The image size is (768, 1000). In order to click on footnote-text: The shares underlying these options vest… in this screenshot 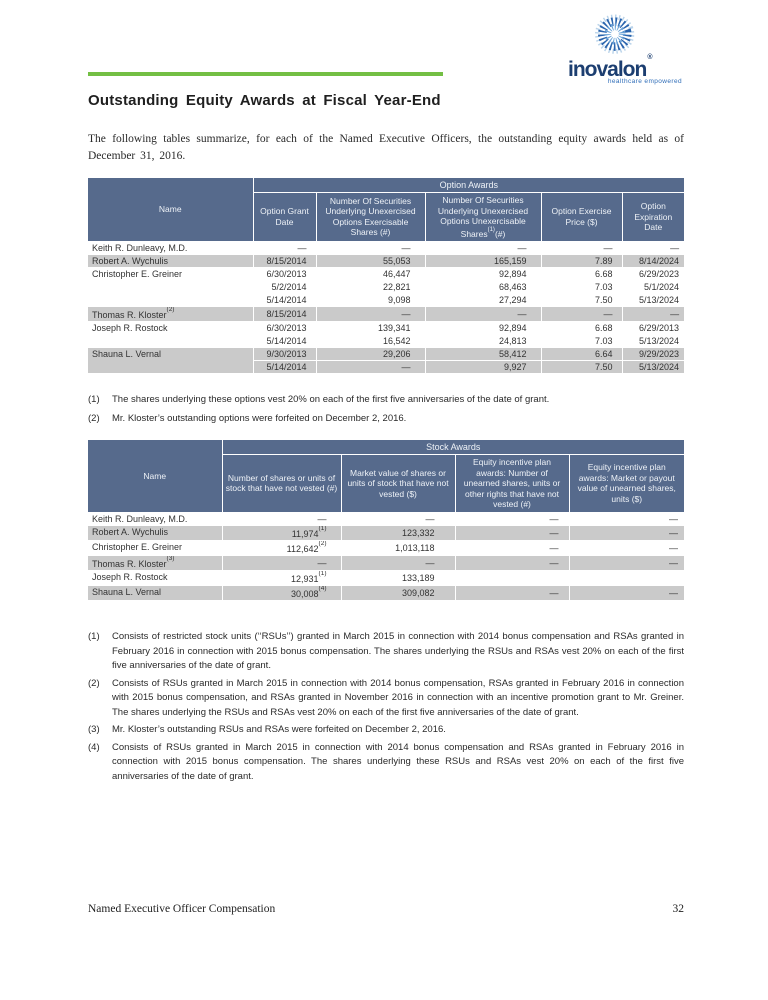, I will do `click(331, 399)`.